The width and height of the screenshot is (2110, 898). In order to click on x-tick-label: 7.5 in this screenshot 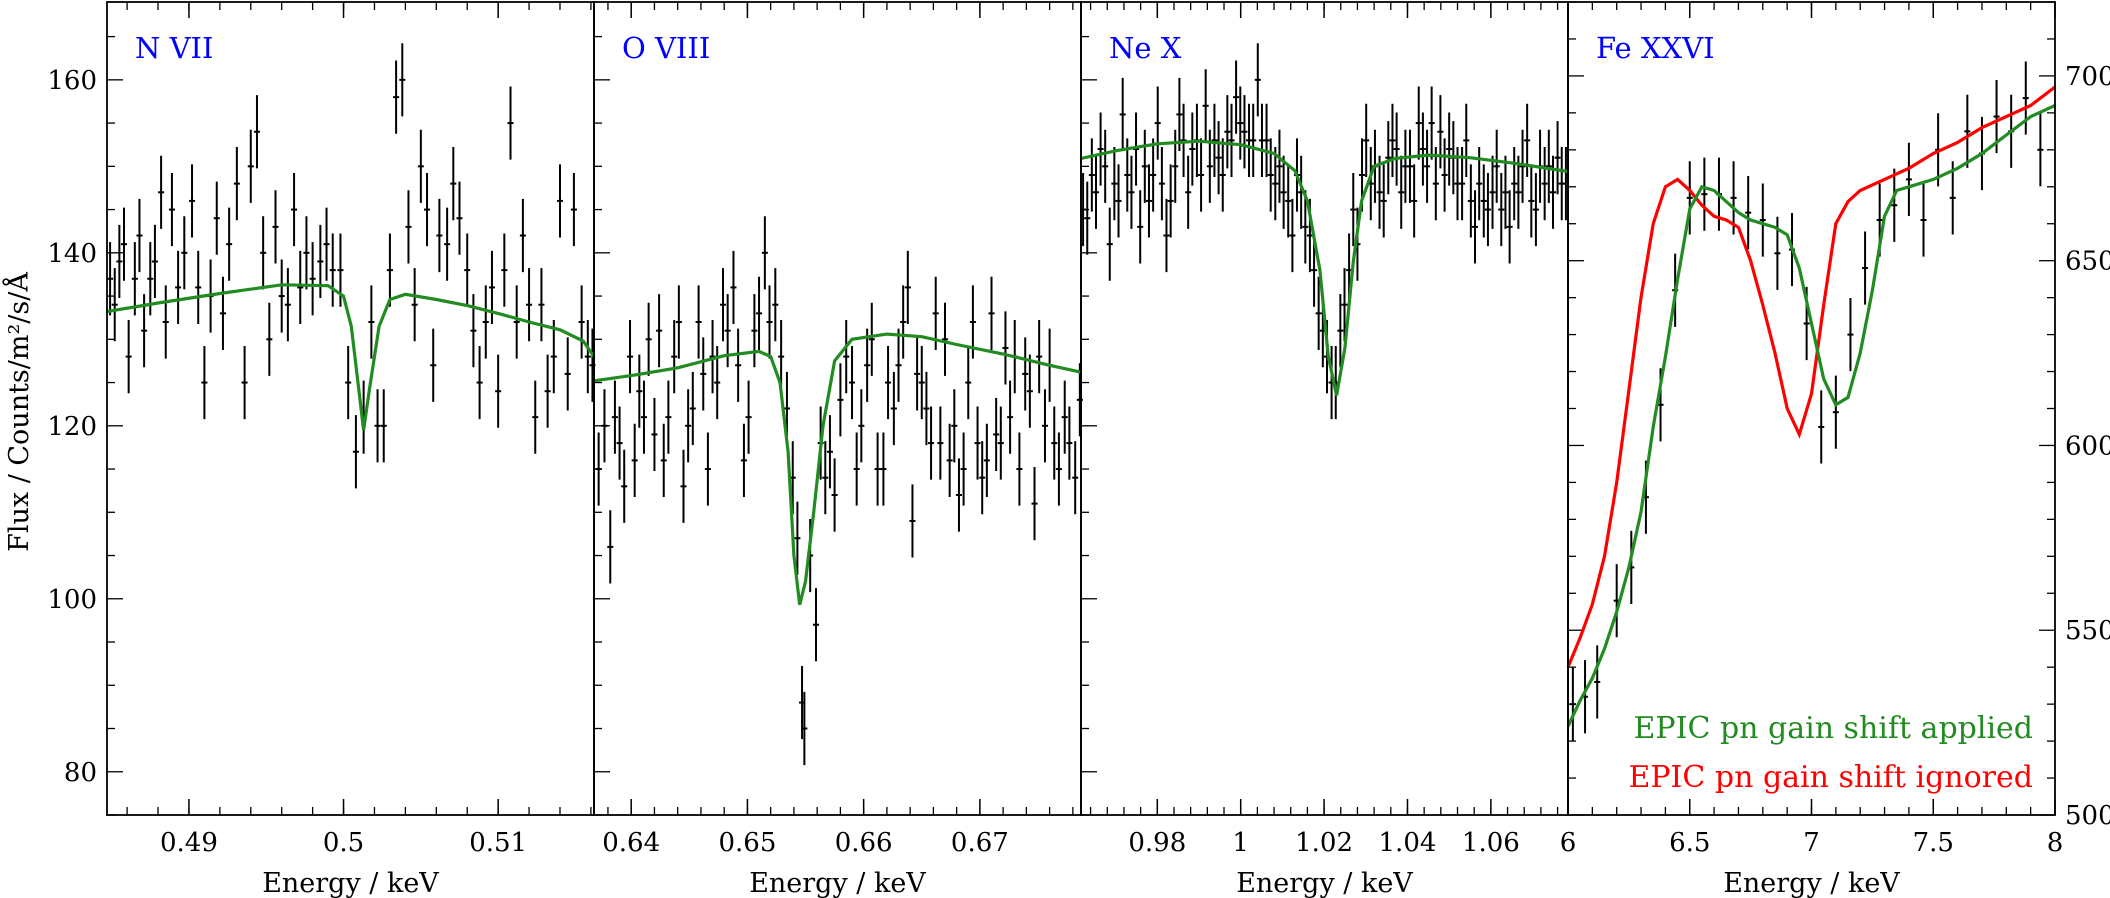, I will do `click(1933, 843)`.